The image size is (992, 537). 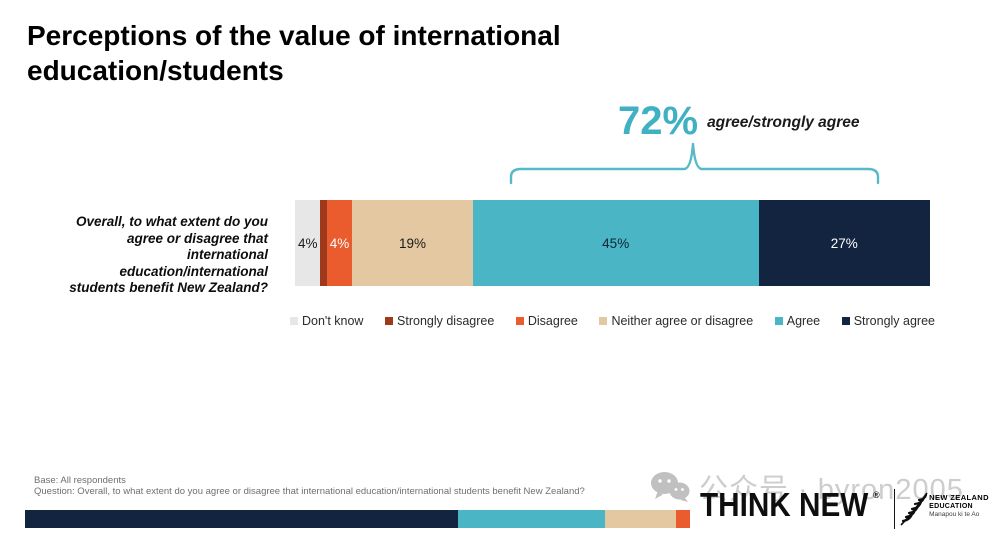 I want to click on bar-segment-label: 27%, so click(x=844, y=243).